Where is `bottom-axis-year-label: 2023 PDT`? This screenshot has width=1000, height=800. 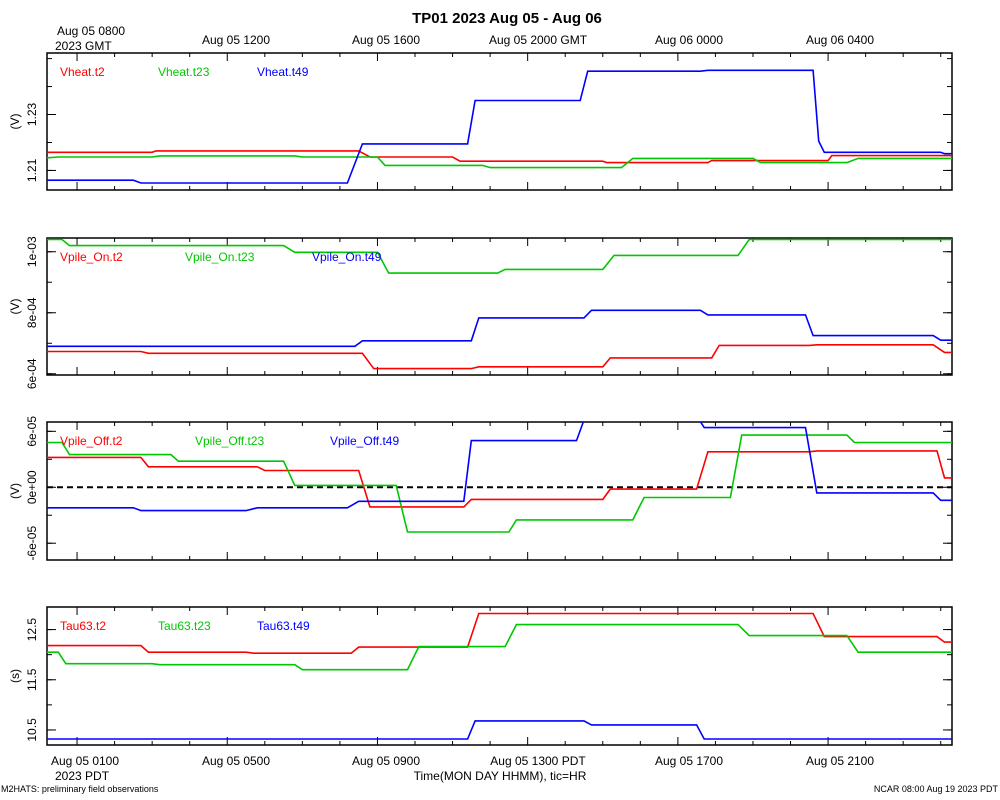
bottom-axis-year-label: 2023 PDT is located at coordinates (82, 776).